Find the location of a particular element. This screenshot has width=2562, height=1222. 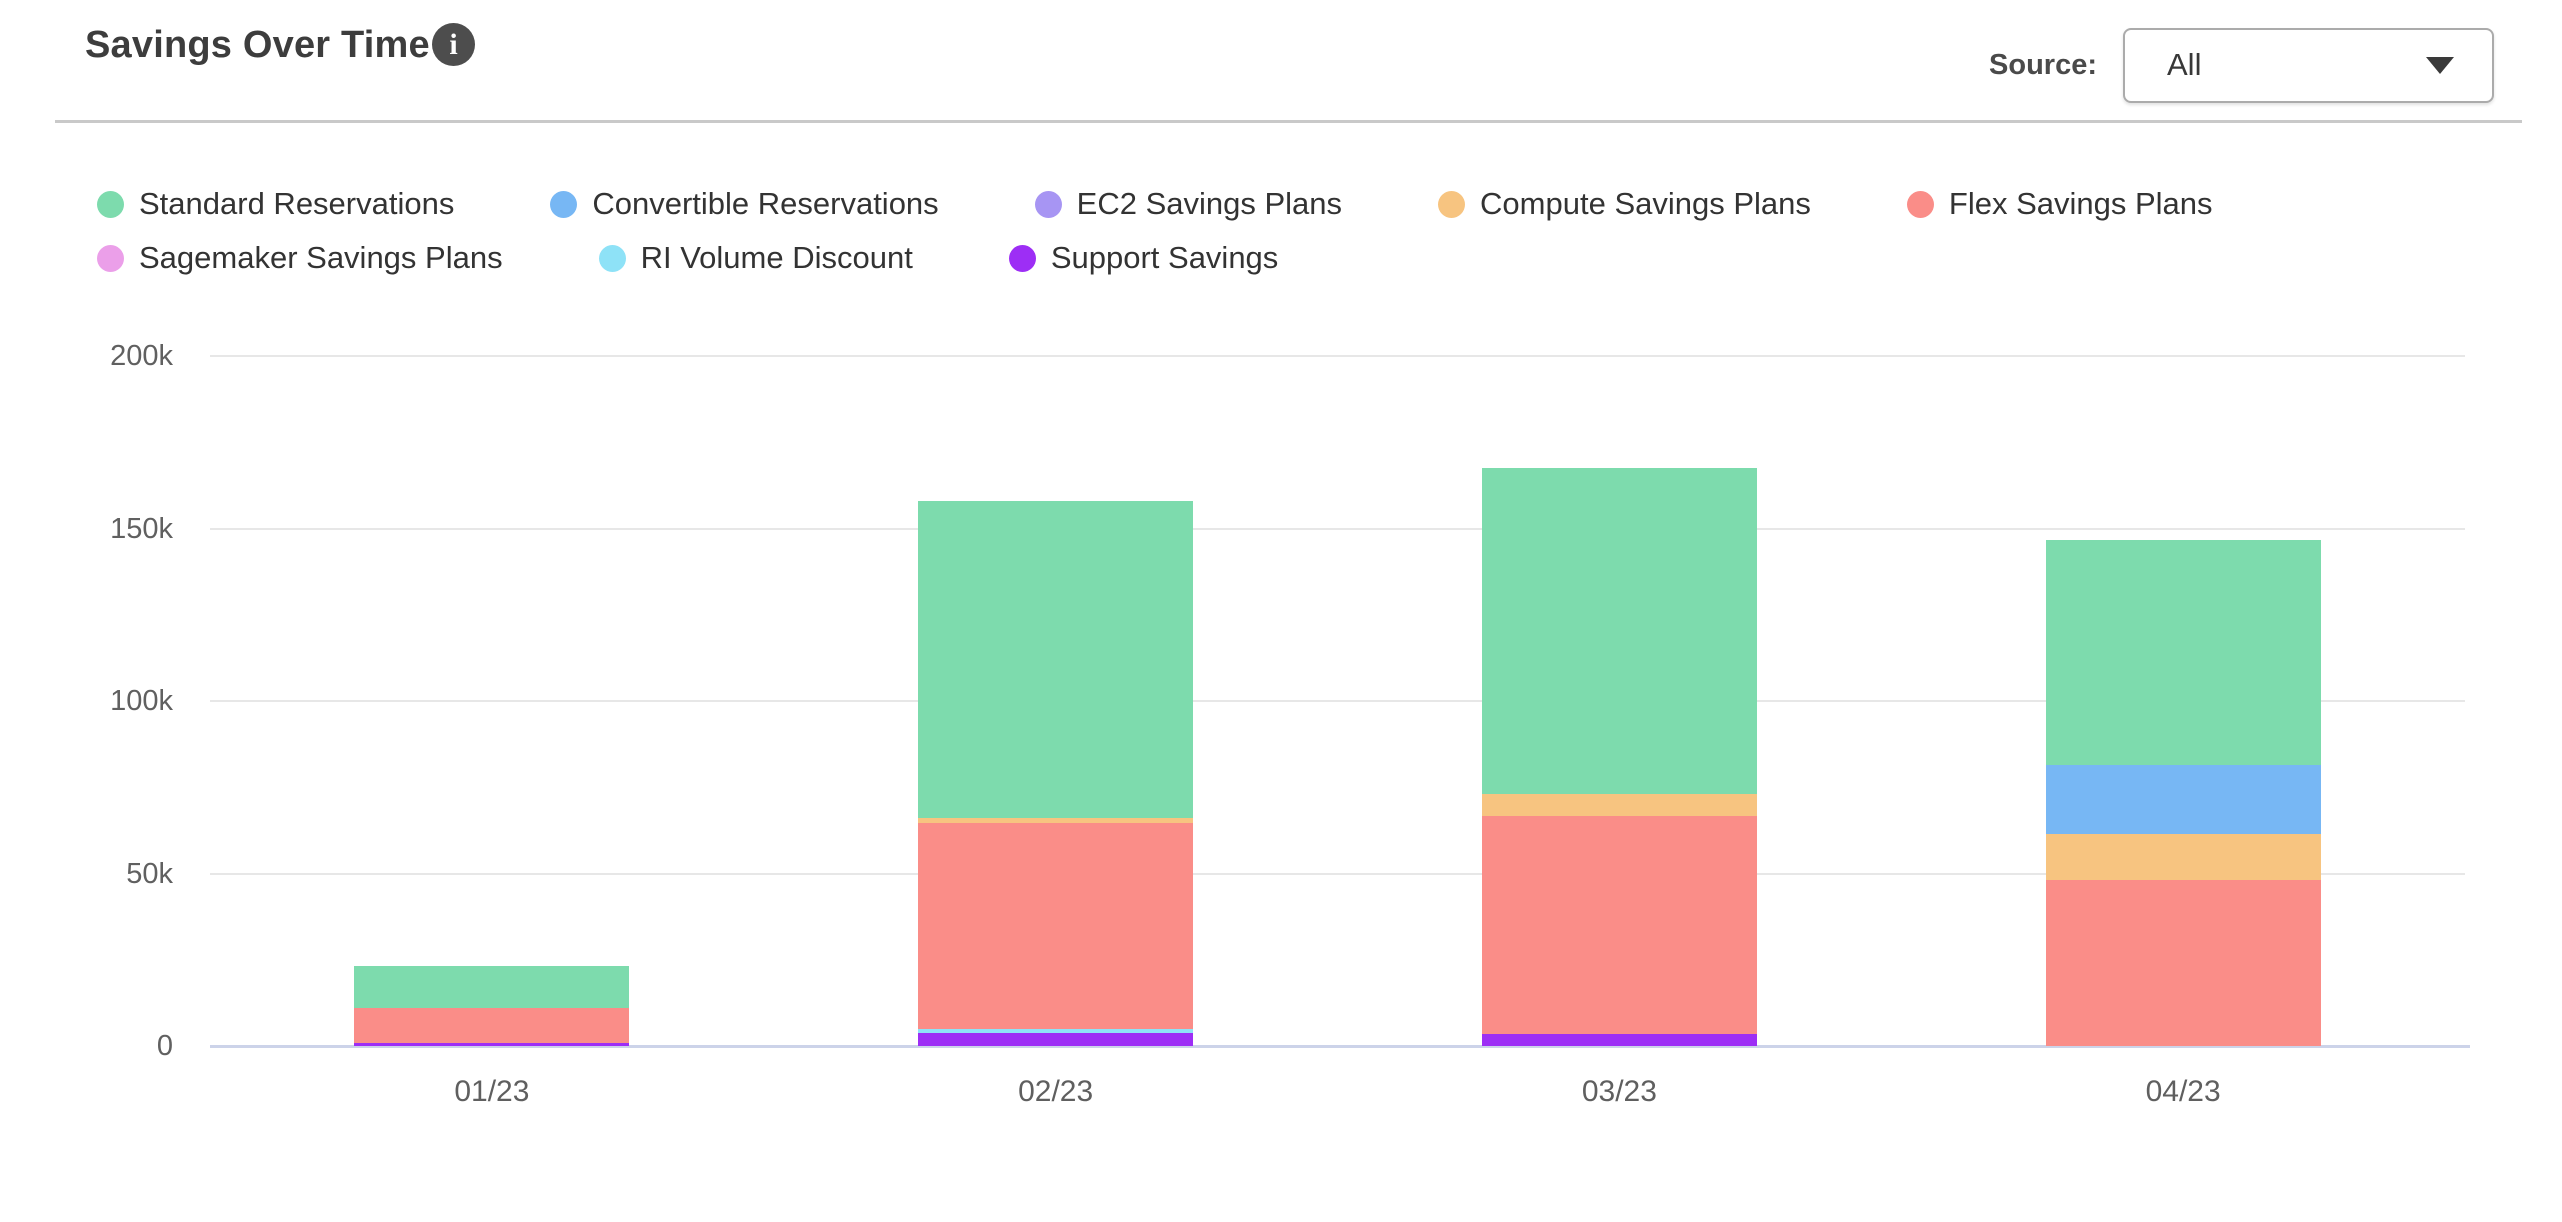

y-axis-tick-label: 150k is located at coordinates (141, 528).